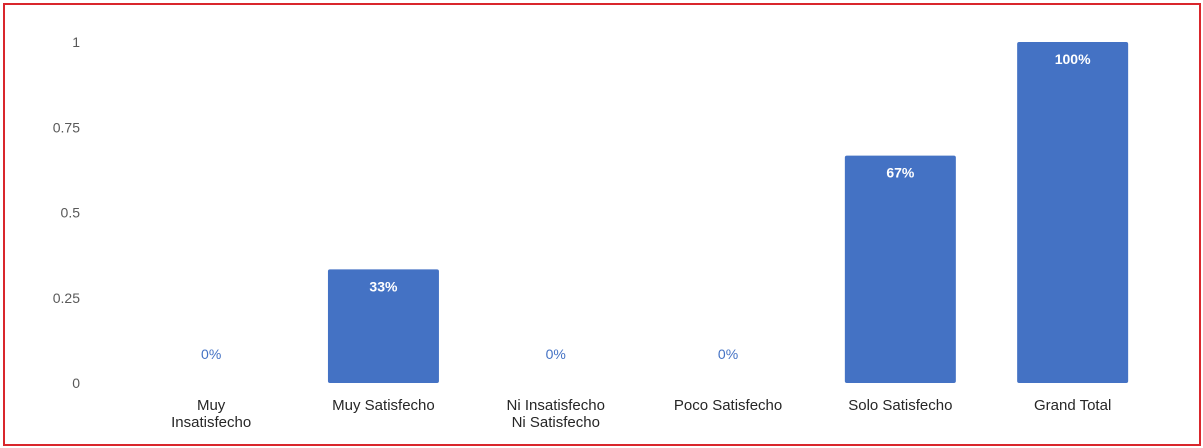 Image resolution: width=1203 pixels, height=448 pixels. Describe the element at coordinates (76, 42) in the screenshot. I see `y-tick-label: 1` at that location.